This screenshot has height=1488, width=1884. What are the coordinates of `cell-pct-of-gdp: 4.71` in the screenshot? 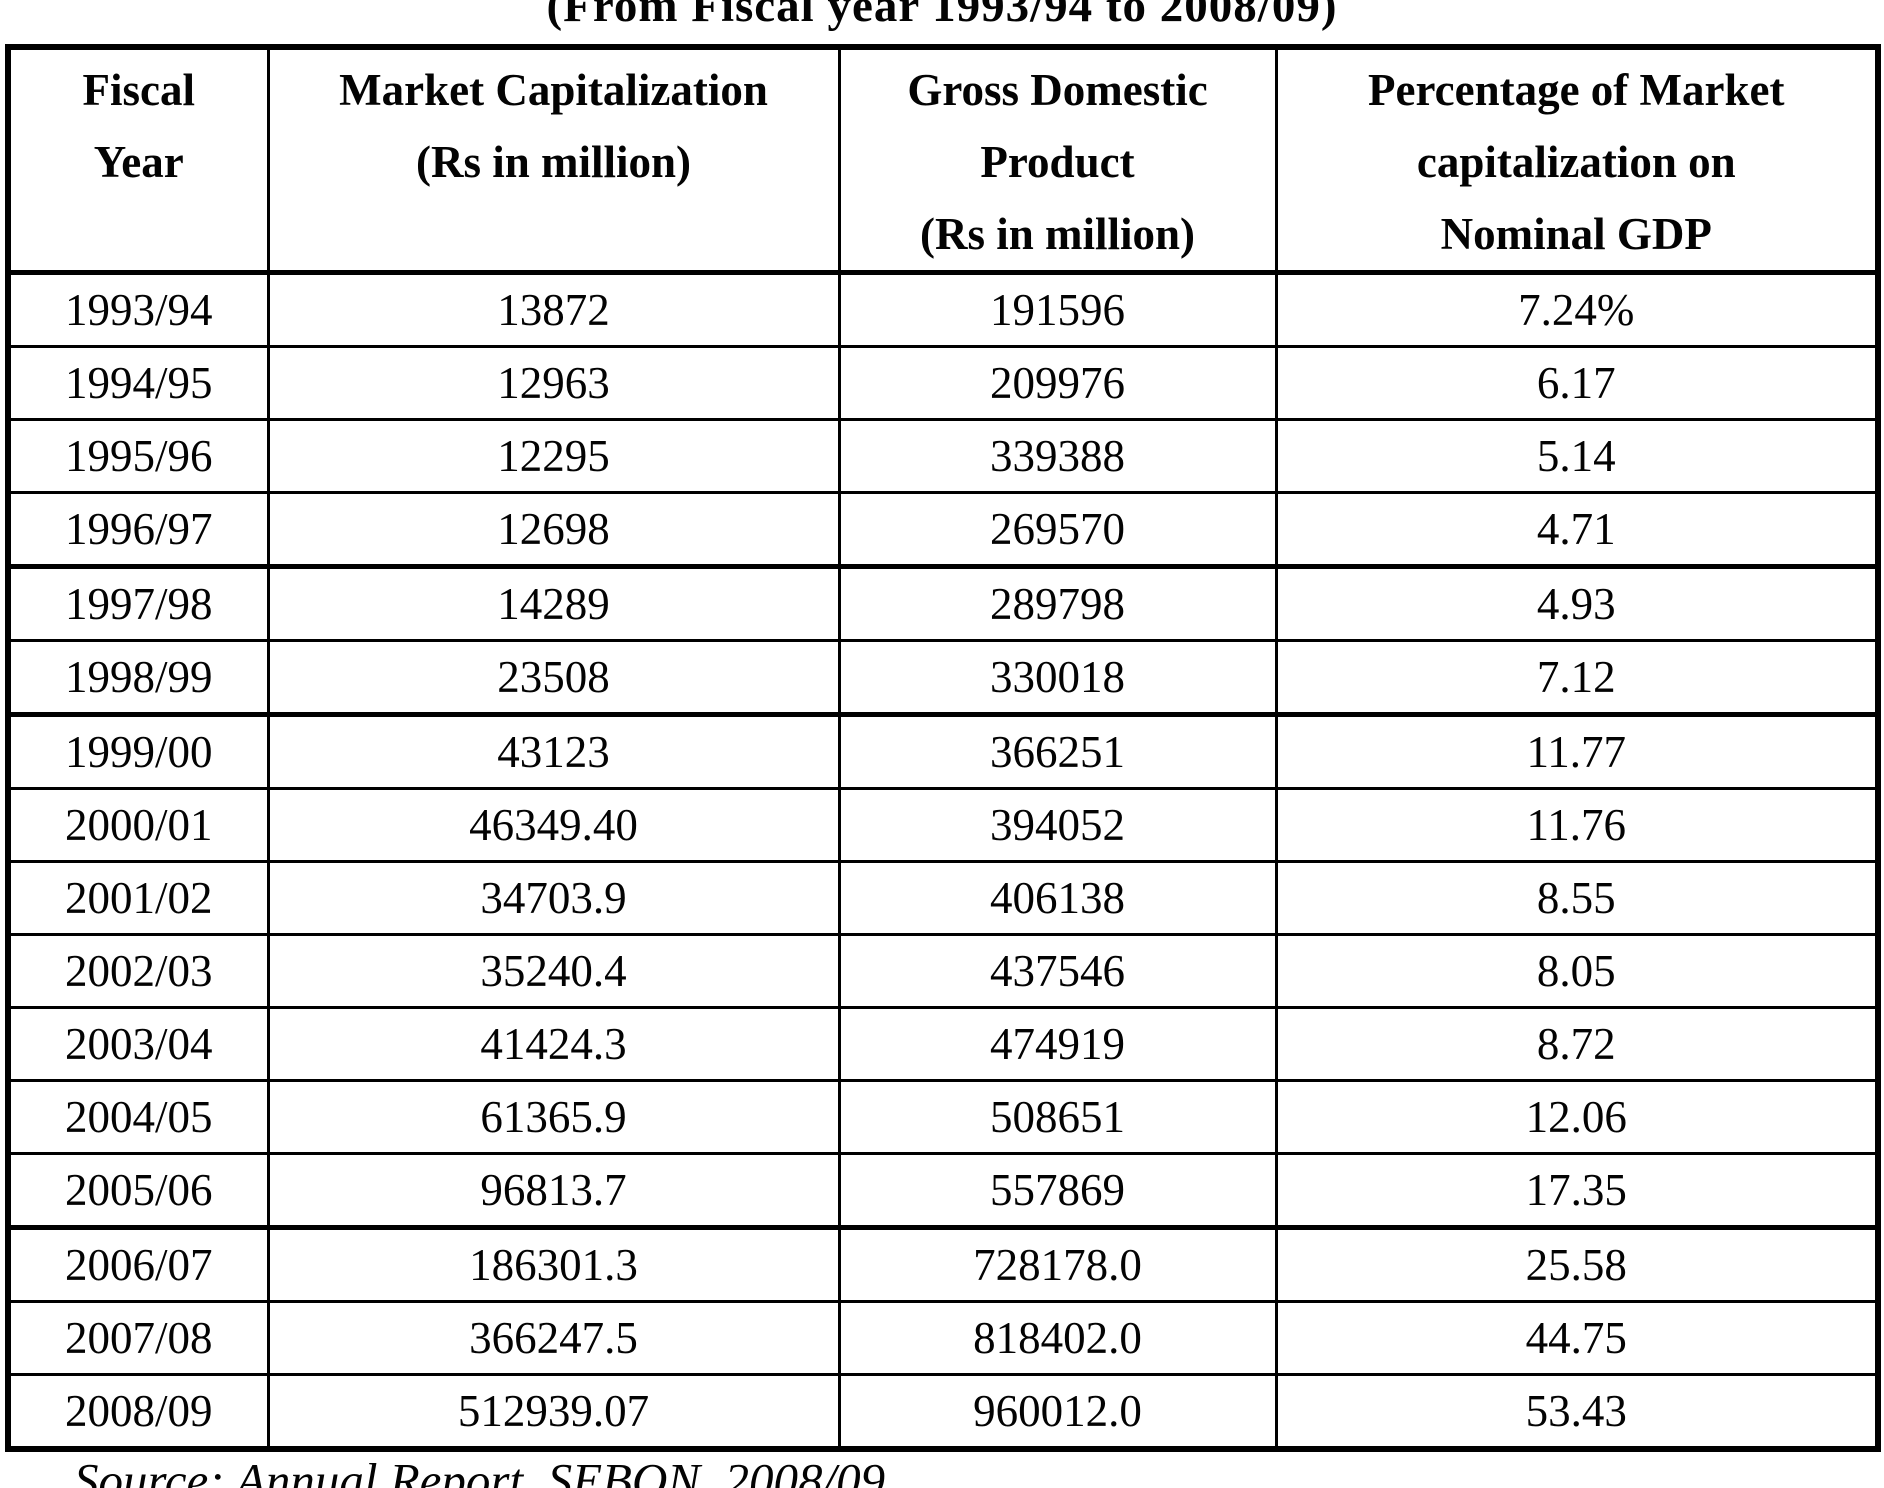 It's located at (1577, 529).